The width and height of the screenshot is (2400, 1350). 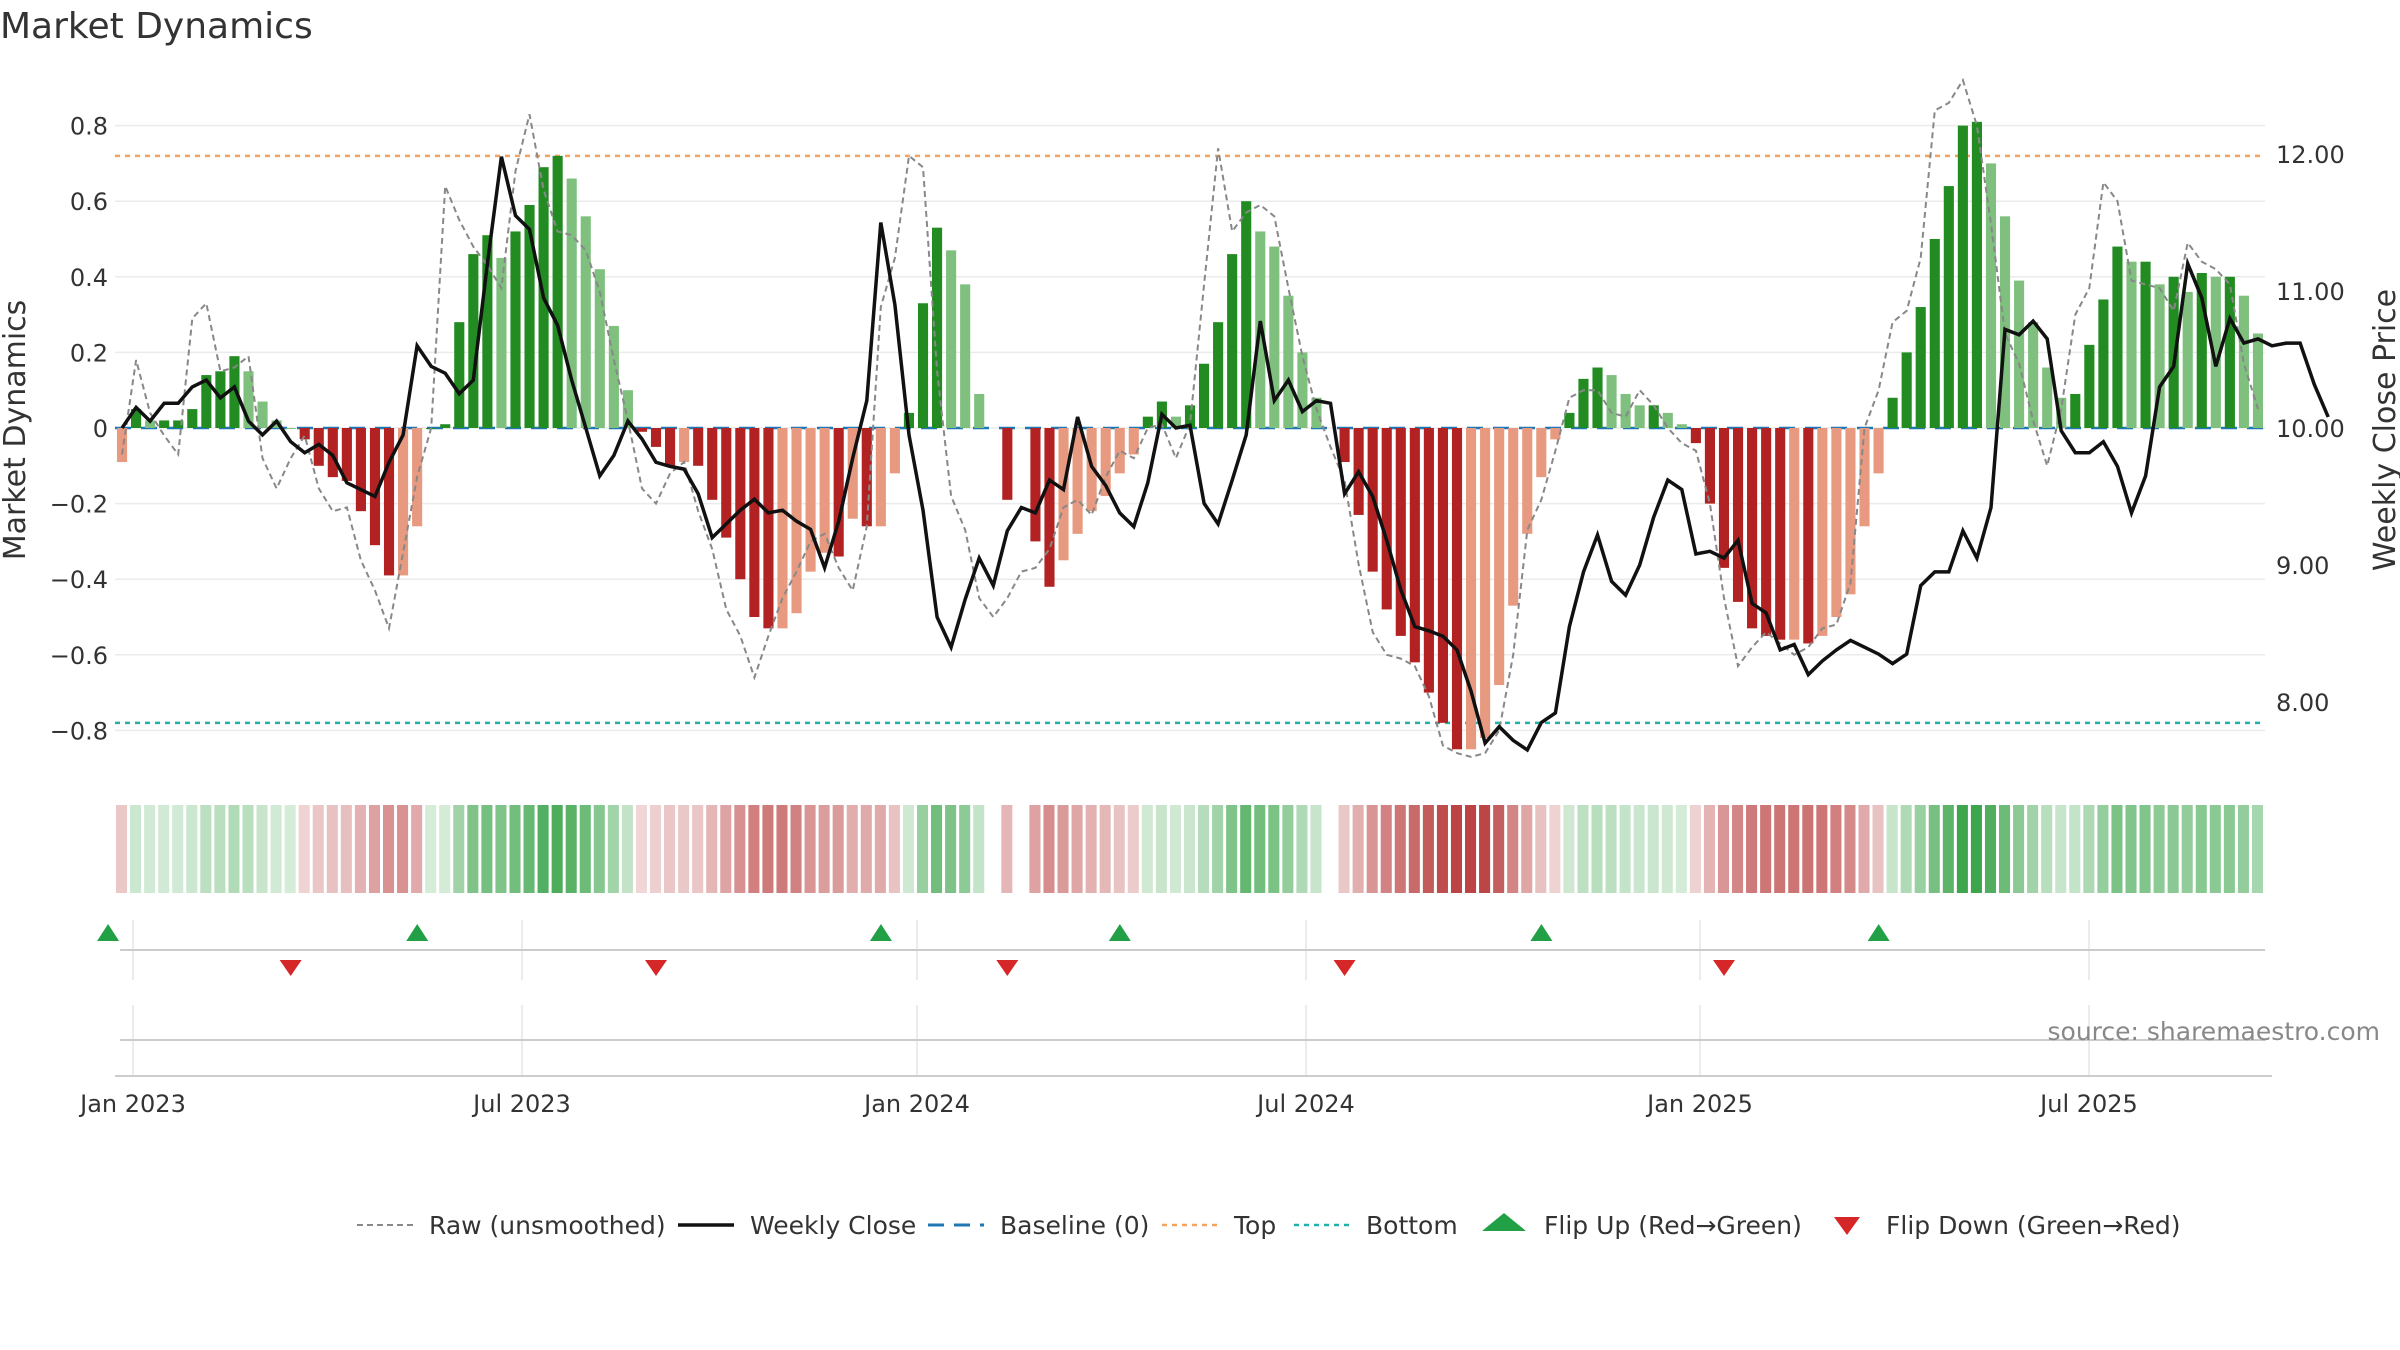 I want to click on left-axis-label: Market Dynamics, so click(x=16, y=430).